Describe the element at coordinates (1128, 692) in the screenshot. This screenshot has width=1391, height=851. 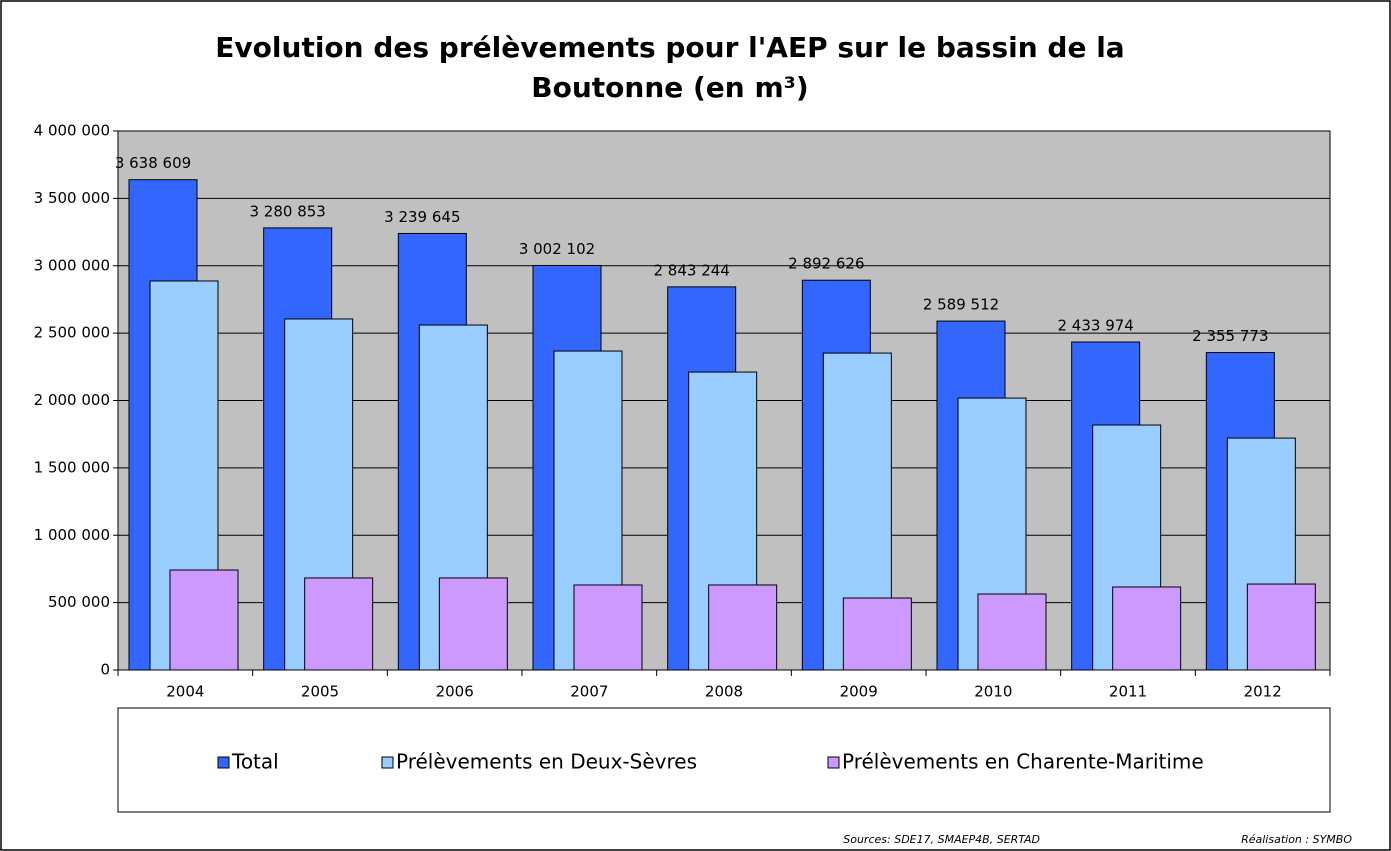
I see `x-tick-label: 2011` at that location.